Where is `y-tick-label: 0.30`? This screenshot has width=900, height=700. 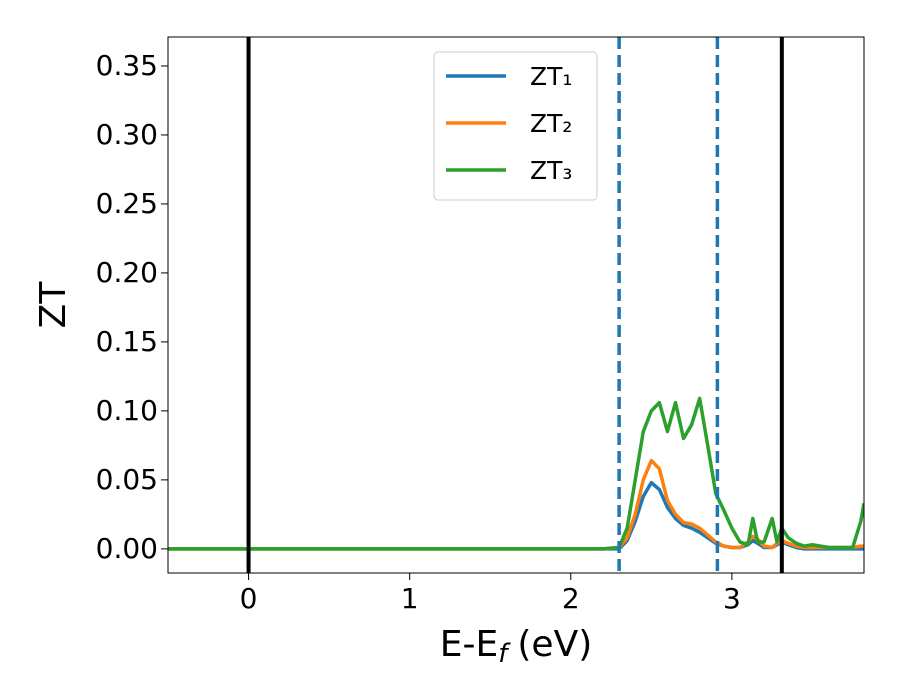
y-tick-label: 0.30 is located at coordinates (127, 134).